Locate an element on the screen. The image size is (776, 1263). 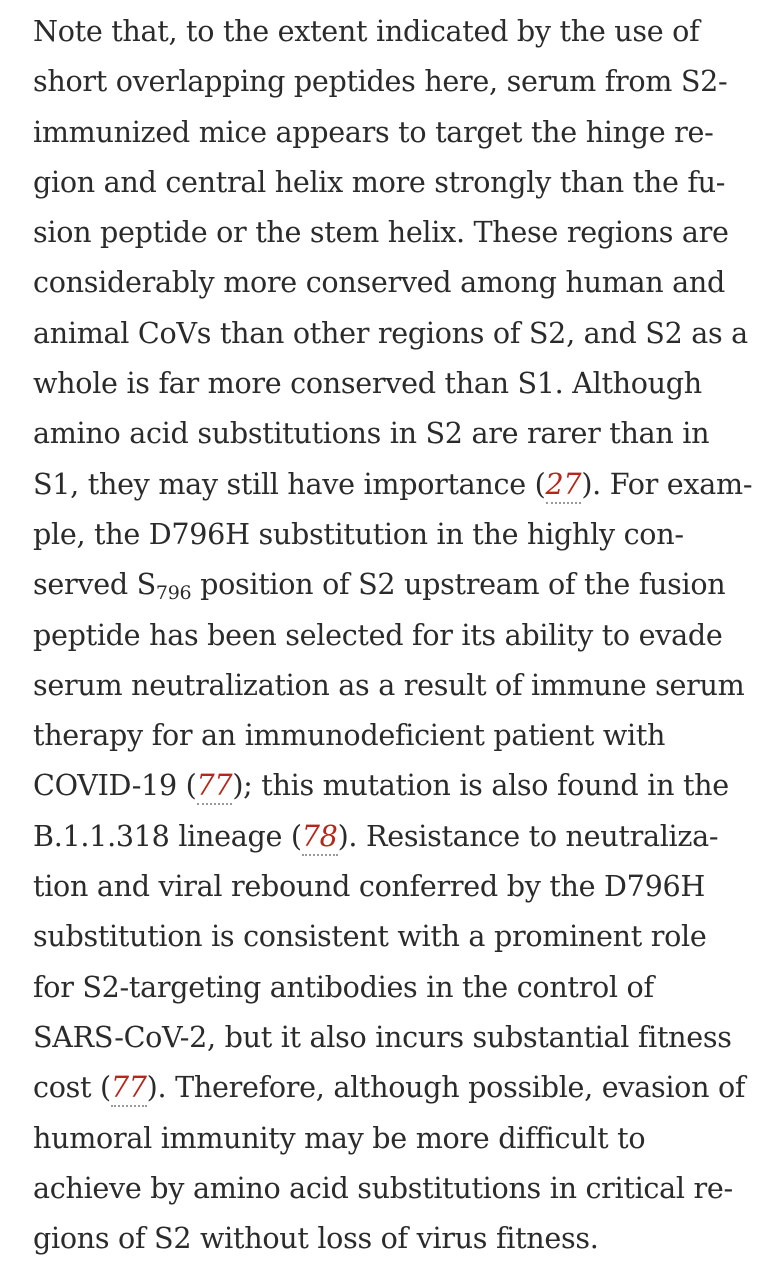
text-segment: cost ( is located at coordinates (72, 1087).